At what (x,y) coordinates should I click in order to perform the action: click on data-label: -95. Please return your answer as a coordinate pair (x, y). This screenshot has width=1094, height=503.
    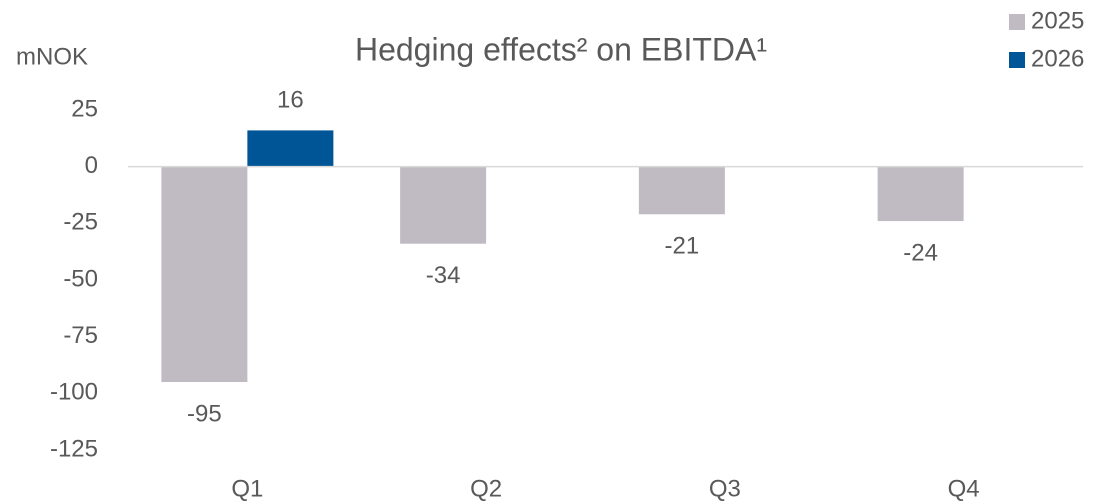
    Looking at the image, I should click on (204, 413).